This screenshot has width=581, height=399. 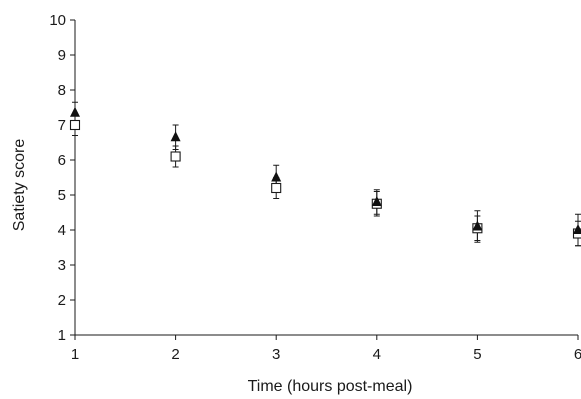 What do you see at coordinates (62, 300) in the screenshot?
I see `y-tick-label: 2` at bounding box center [62, 300].